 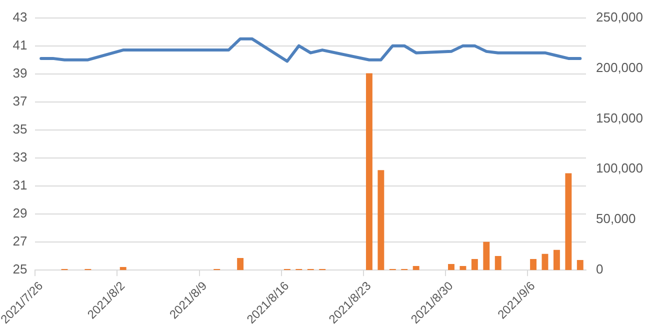 I want to click on y-tick-label: 27, so click(x=20, y=241).